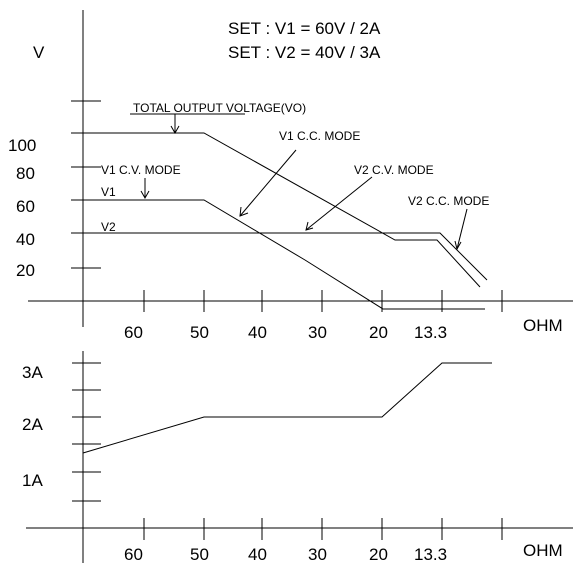  Describe the element at coordinates (39, 52) in the screenshot. I see `voltage-axis-label: V` at that location.